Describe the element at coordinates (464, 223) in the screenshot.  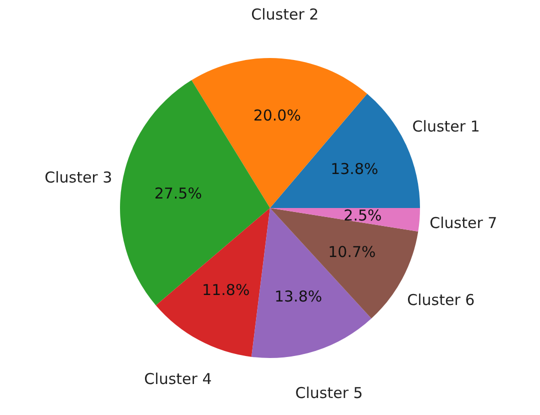
I see `slice-label: Cluster 7` at that location.